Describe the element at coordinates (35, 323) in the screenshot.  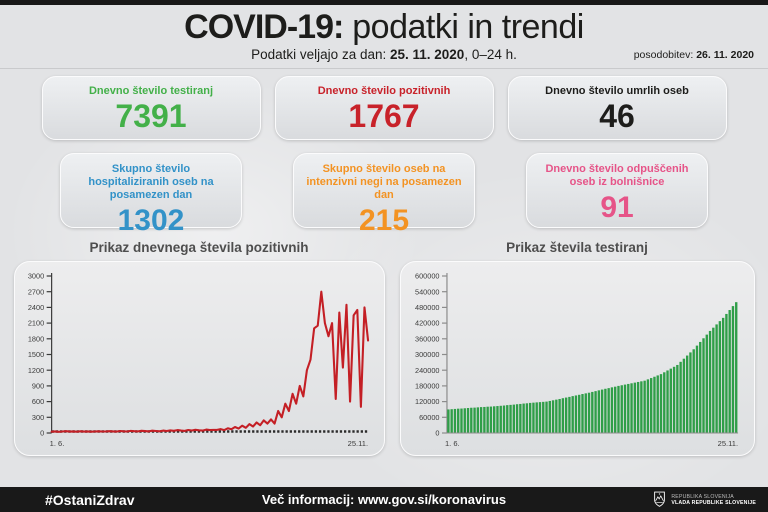
I see `svg-text: 2100` at that location.